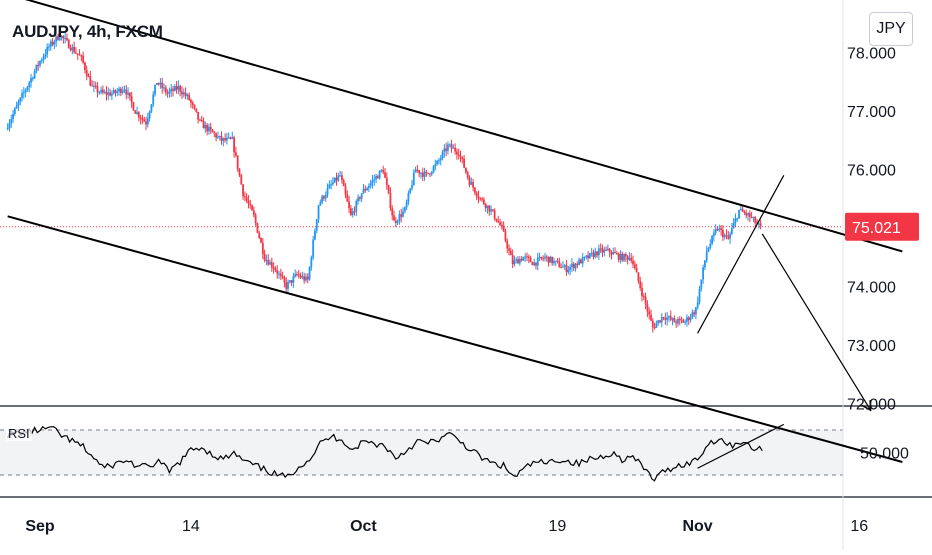 The width and height of the screenshot is (932, 555). What do you see at coordinates (891, 29) in the screenshot?
I see `currency-button: JPY` at bounding box center [891, 29].